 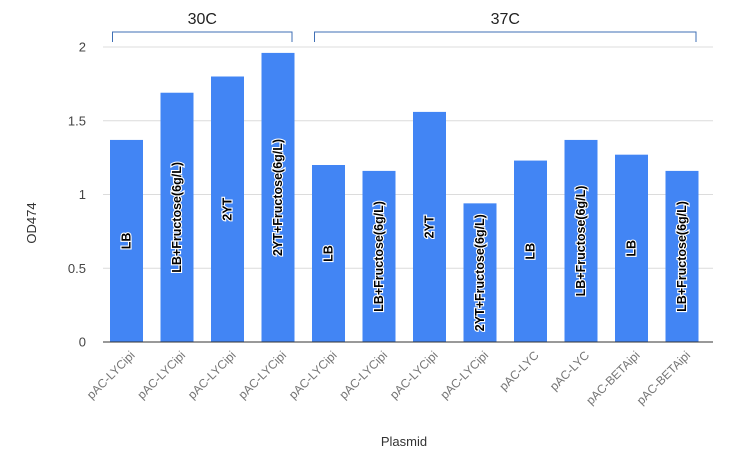 I want to click on x-tick-label: pAC-BETAipi, so click(x=663, y=377).